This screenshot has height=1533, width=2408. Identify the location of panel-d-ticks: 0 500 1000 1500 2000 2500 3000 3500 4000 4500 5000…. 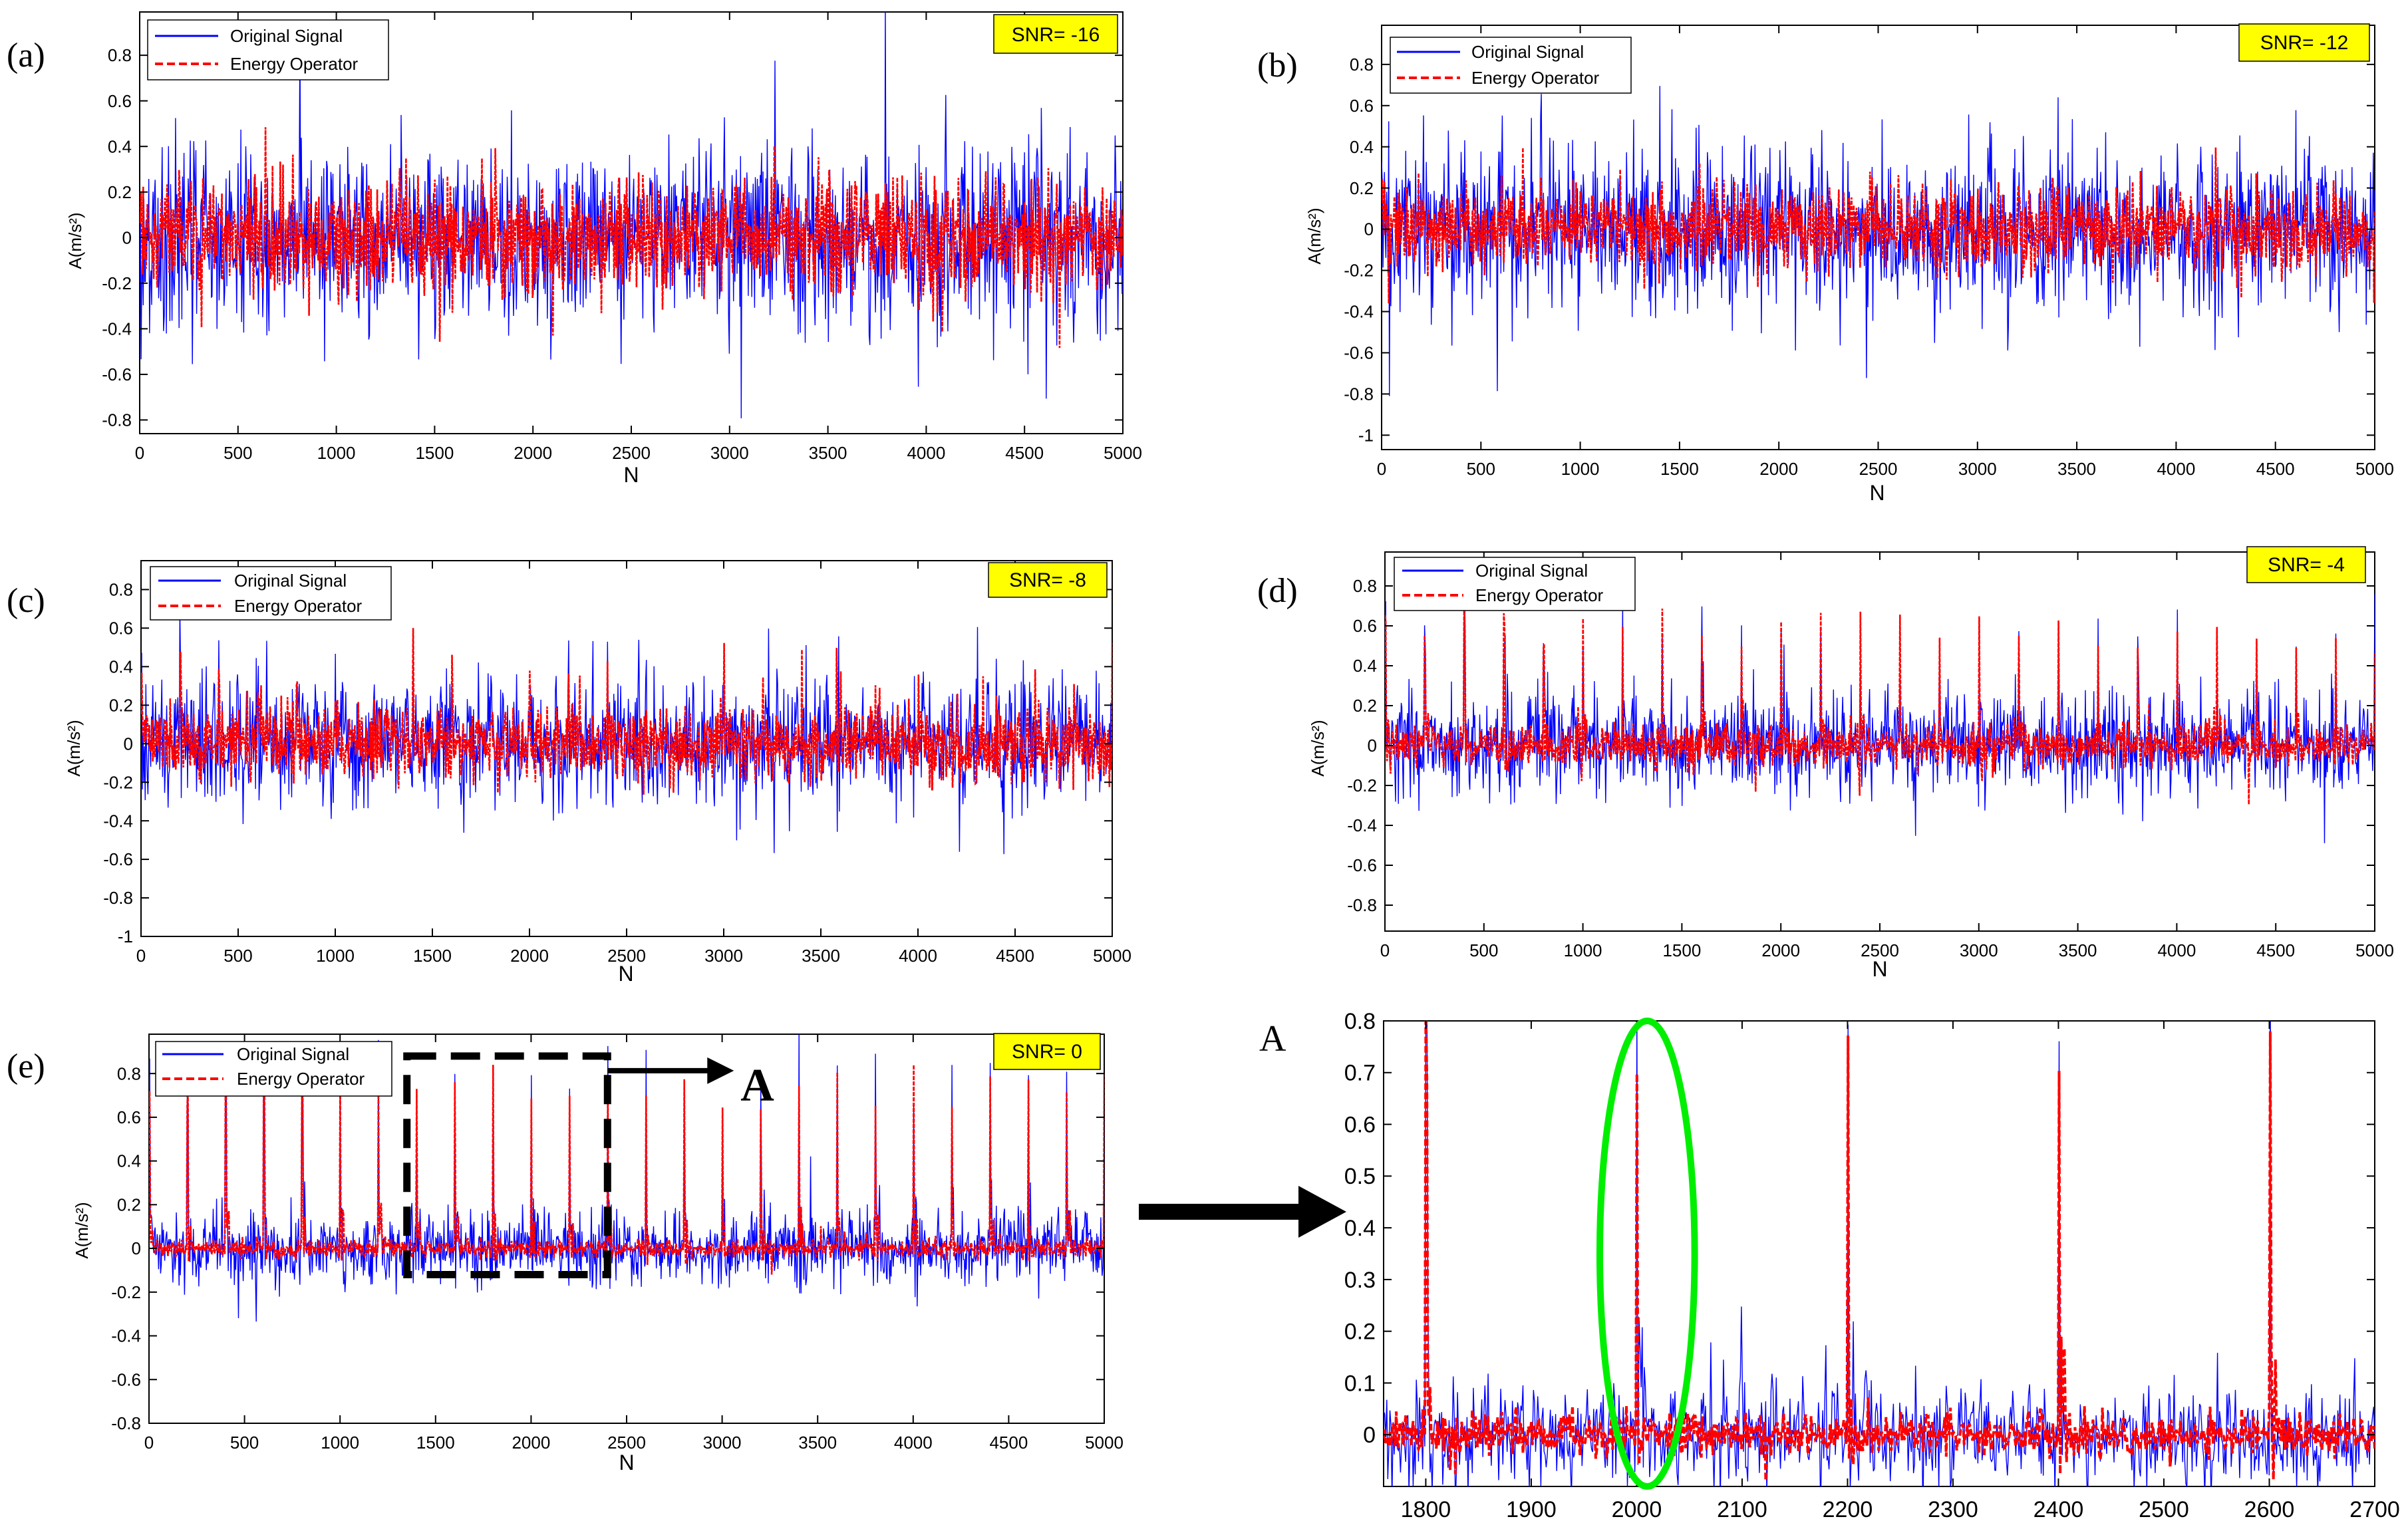
(1870, 756).